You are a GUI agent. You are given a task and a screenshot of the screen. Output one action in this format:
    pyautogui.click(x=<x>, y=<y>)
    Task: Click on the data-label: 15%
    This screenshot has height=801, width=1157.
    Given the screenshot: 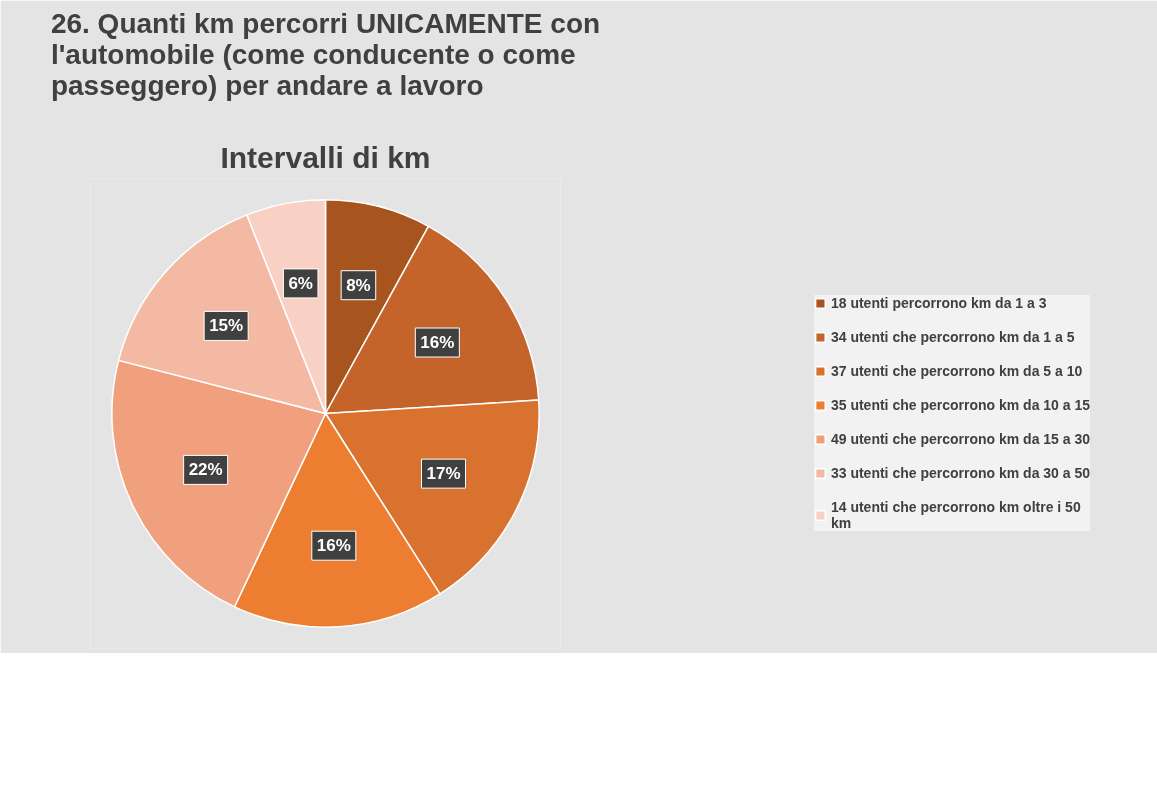 What is the action you would take?
    pyautogui.click(x=226, y=326)
    